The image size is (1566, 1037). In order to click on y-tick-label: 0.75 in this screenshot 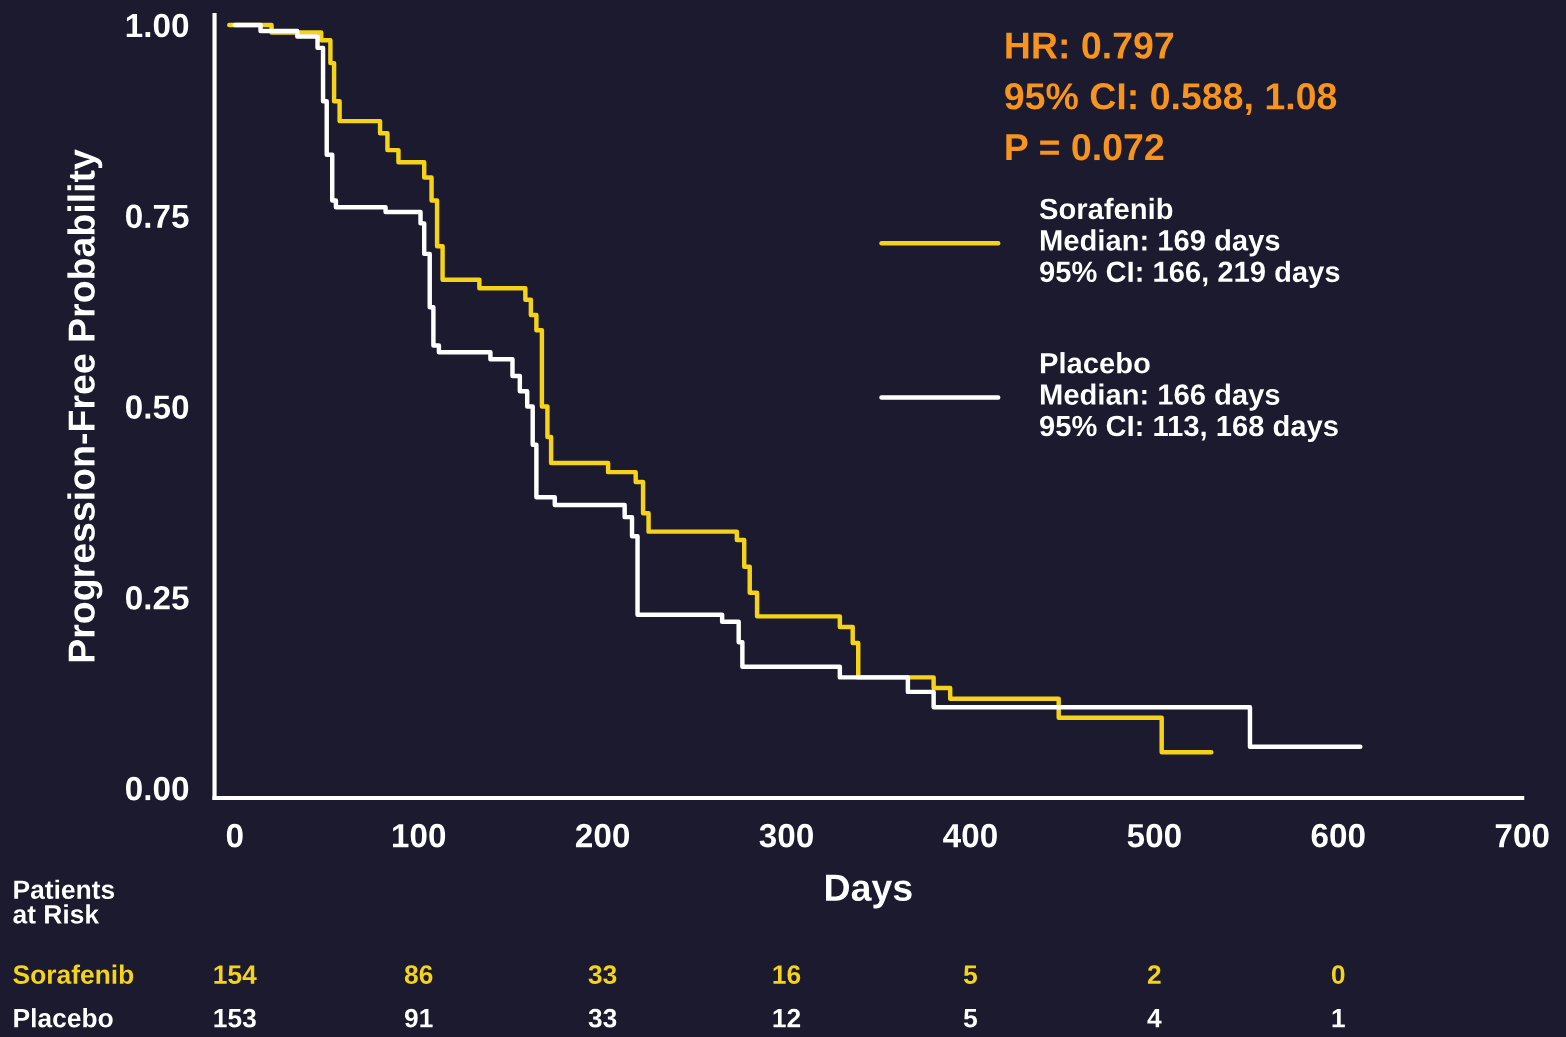, I will do `click(157, 216)`.